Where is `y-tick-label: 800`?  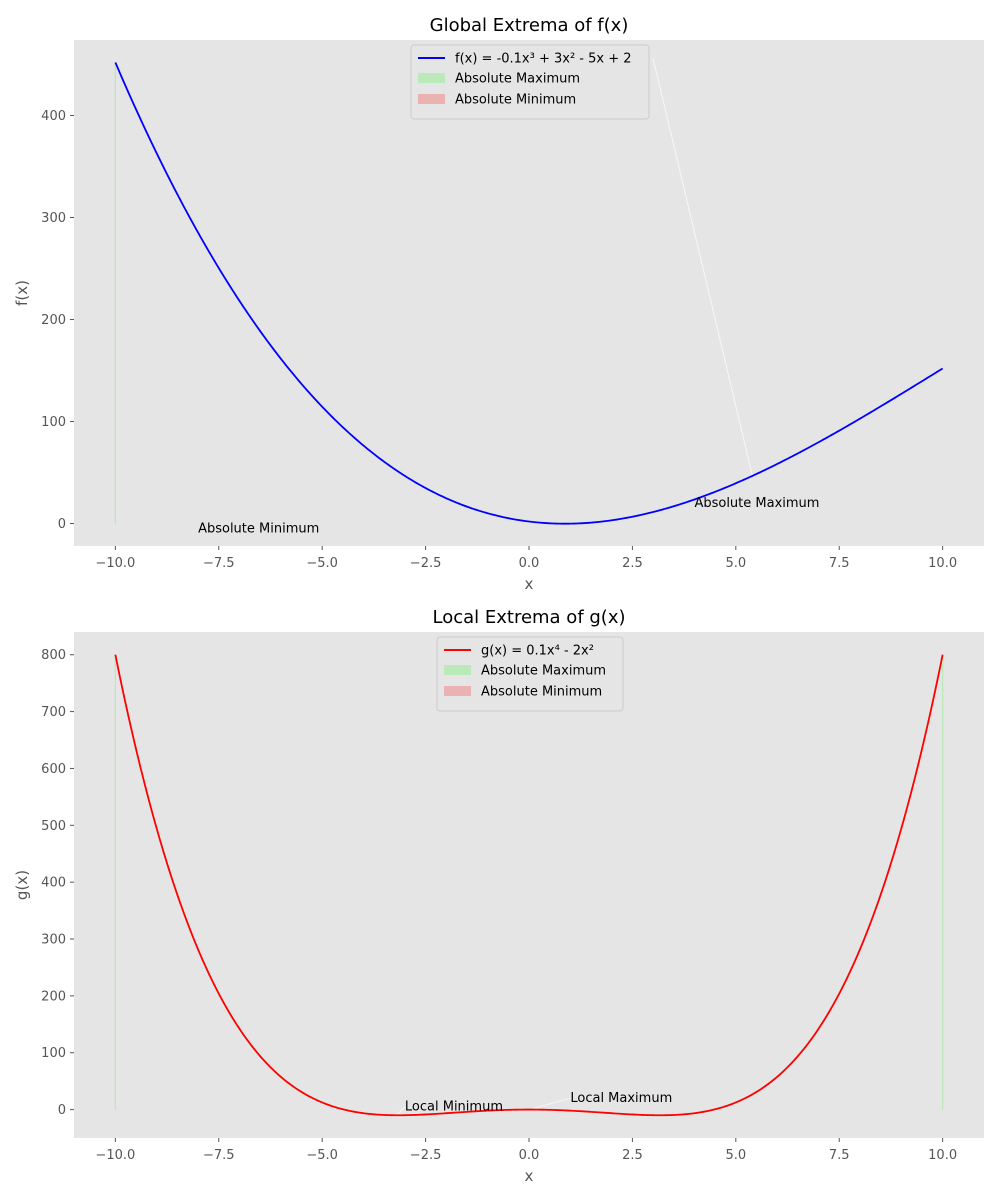 y-tick-label: 800 is located at coordinates (53, 655).